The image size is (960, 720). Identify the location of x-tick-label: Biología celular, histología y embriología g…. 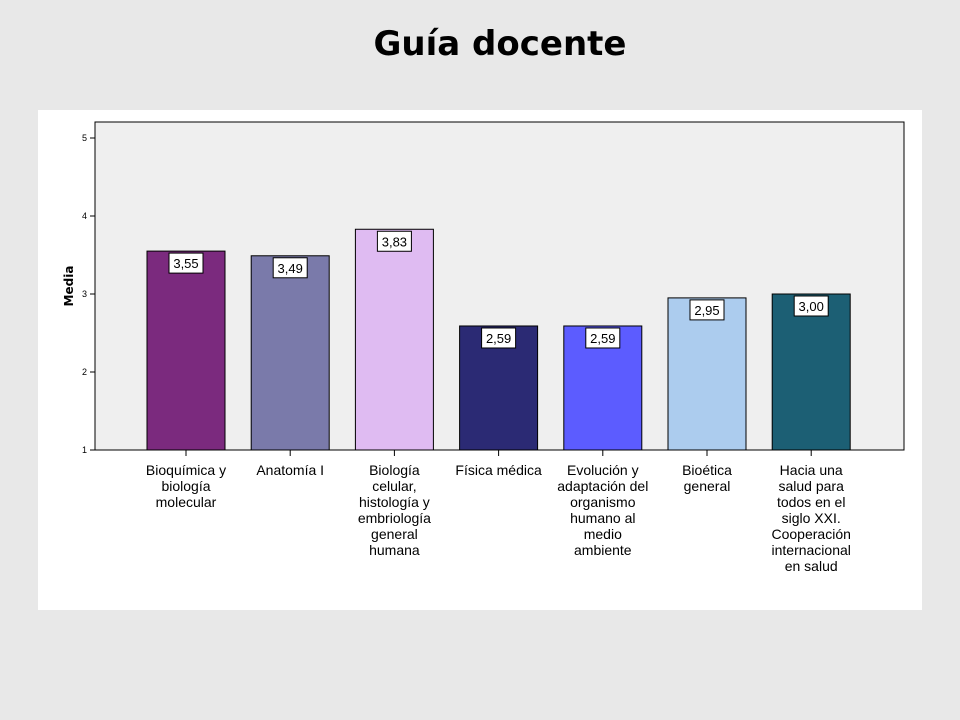
(394, 510).